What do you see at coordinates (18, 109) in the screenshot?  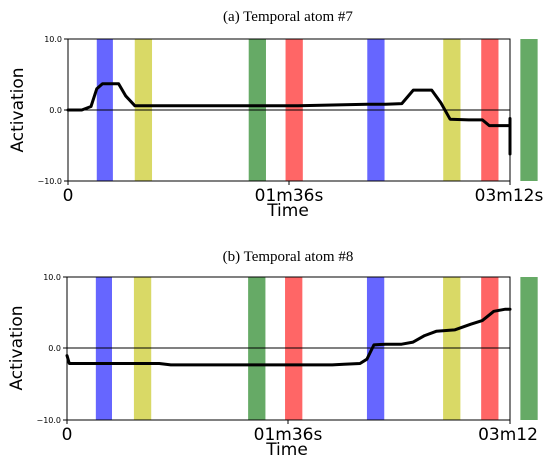 I see `panel-a-y-axis-label: Activation` at bounding box center [18, 109].